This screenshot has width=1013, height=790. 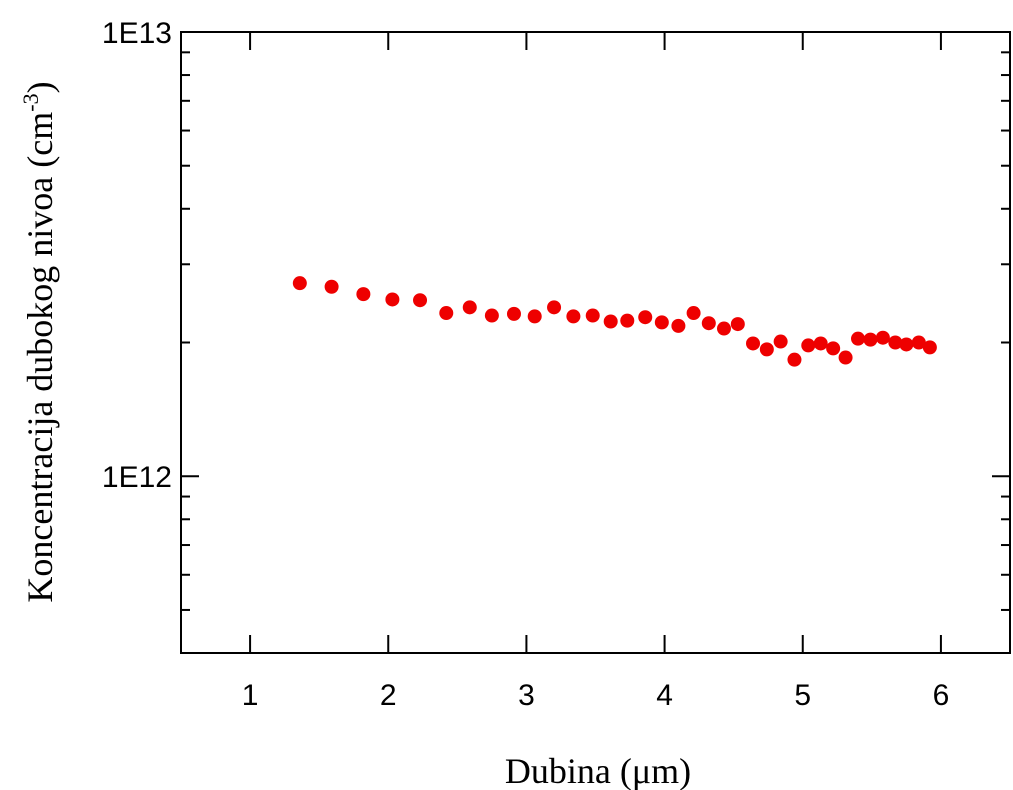 I want to click on y-tick-label: 1E12, so click(x=137, y=477).